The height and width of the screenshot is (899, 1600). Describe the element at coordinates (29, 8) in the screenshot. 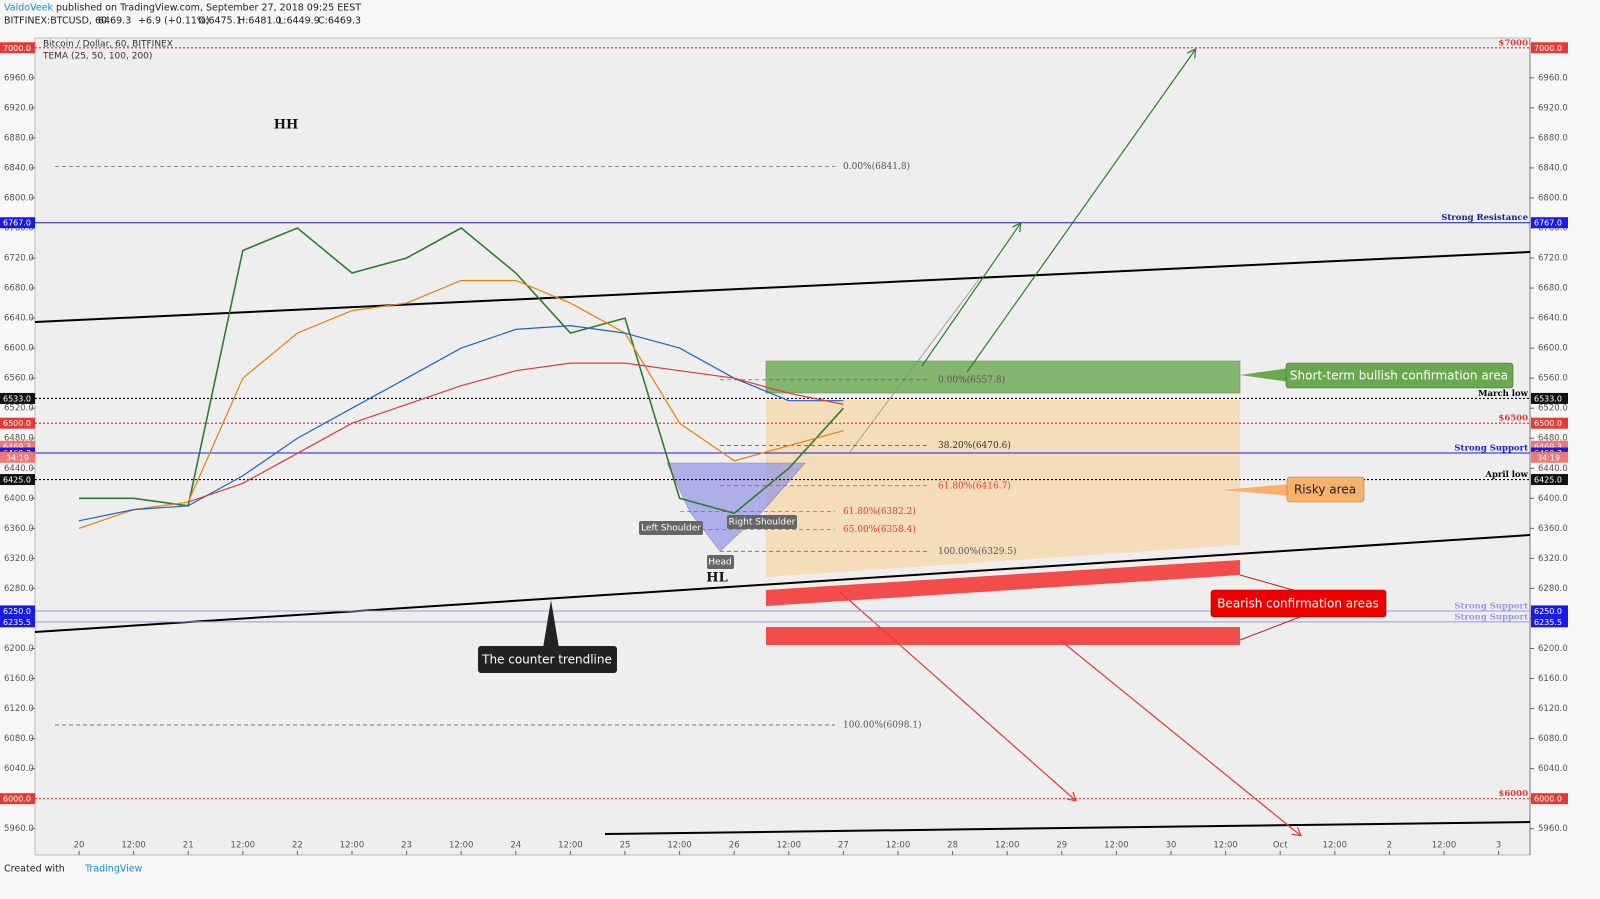

I see `author: ValdoVeek` at that location.